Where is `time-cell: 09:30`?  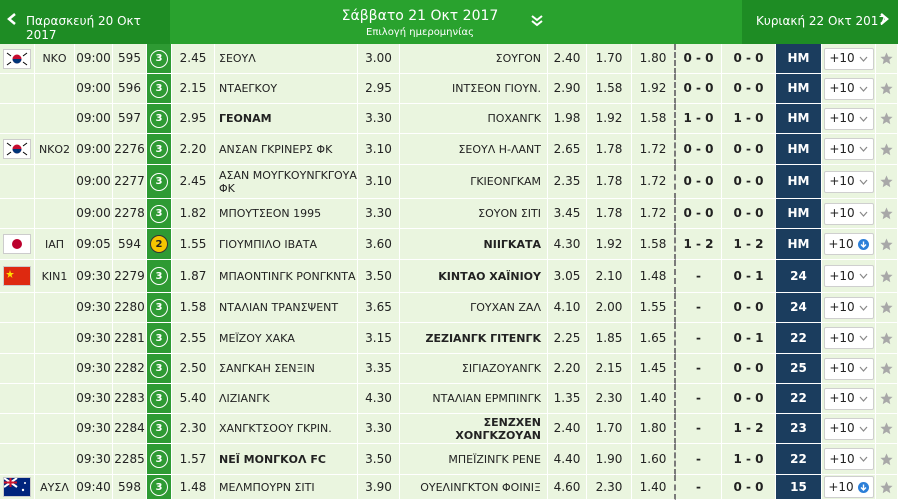 time-cell: 09:30 is located at coordinates (94, 429).